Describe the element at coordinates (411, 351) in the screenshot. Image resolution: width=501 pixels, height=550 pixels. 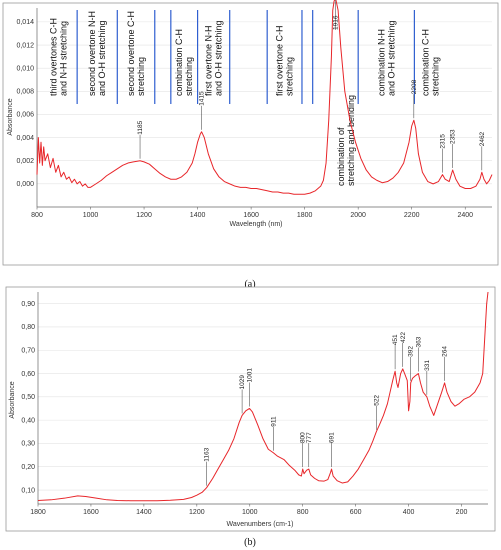
I see `peak-label: 392` at that location.